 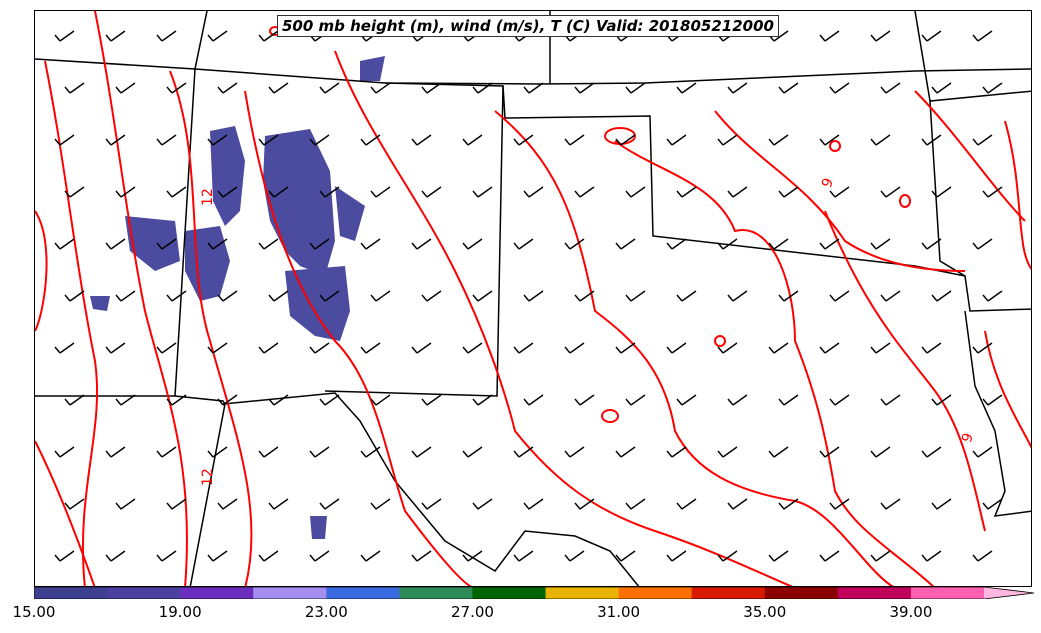 I want to click on colorbar-tick-label: 31.00, so click(x=619, y=612).